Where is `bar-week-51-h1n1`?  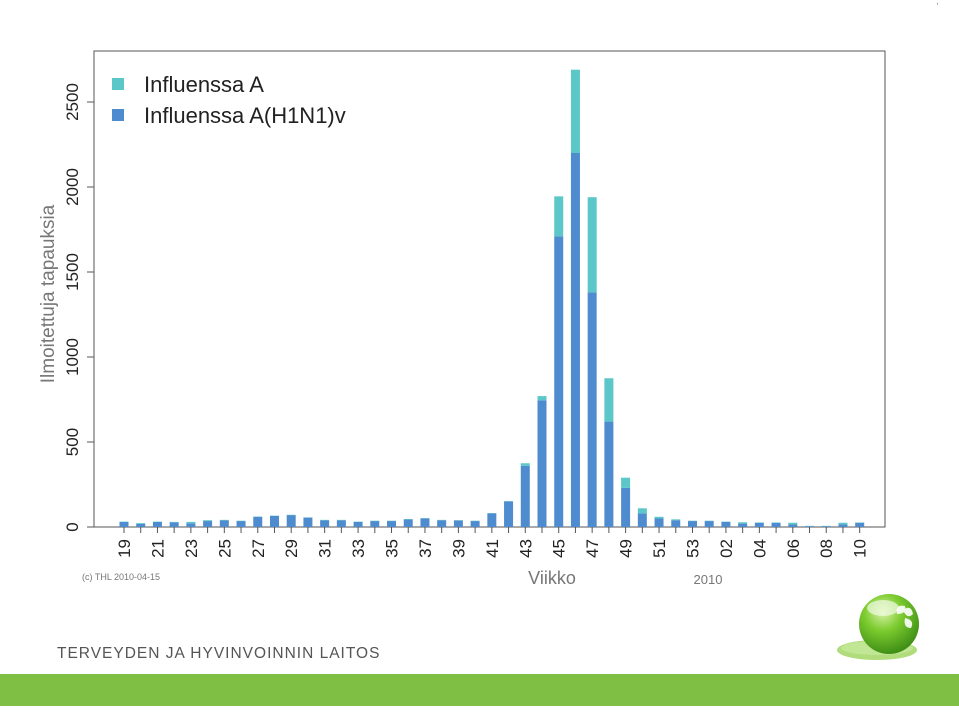 bar-week-51-h1n1 is located at coordinates (659, 522).